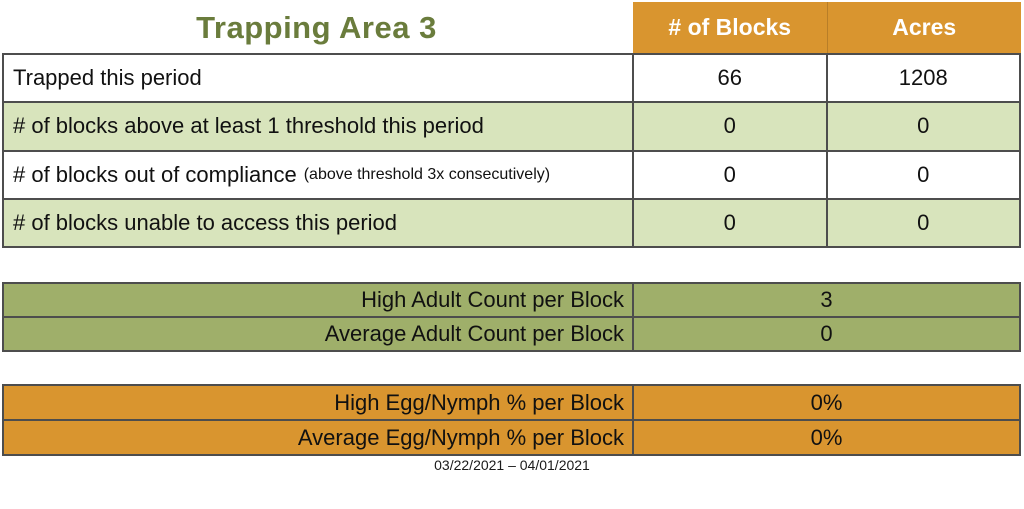 The height and width of the screenshot is (509, 1024). I want to click on table-row: High Adult Count per Block 3, so click(511, 300).